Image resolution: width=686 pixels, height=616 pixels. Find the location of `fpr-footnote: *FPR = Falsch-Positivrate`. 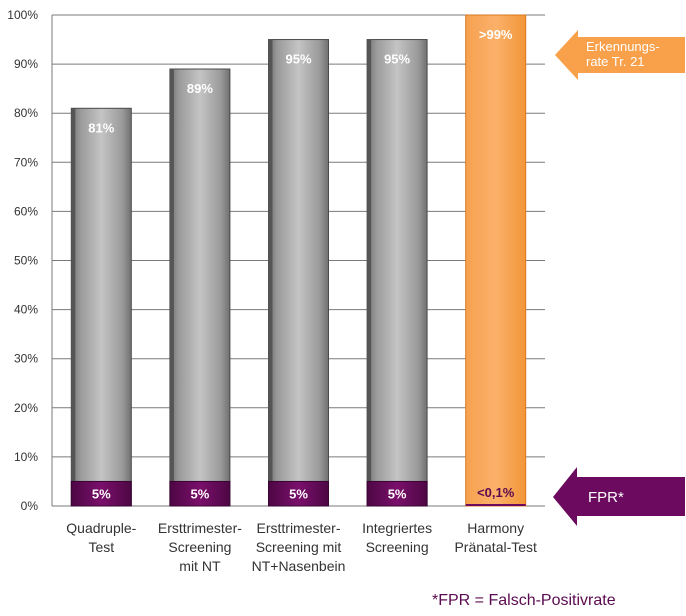

fpr-footnote: *FPR = Falsch-Positivrate is located at coordinates (524, 600).